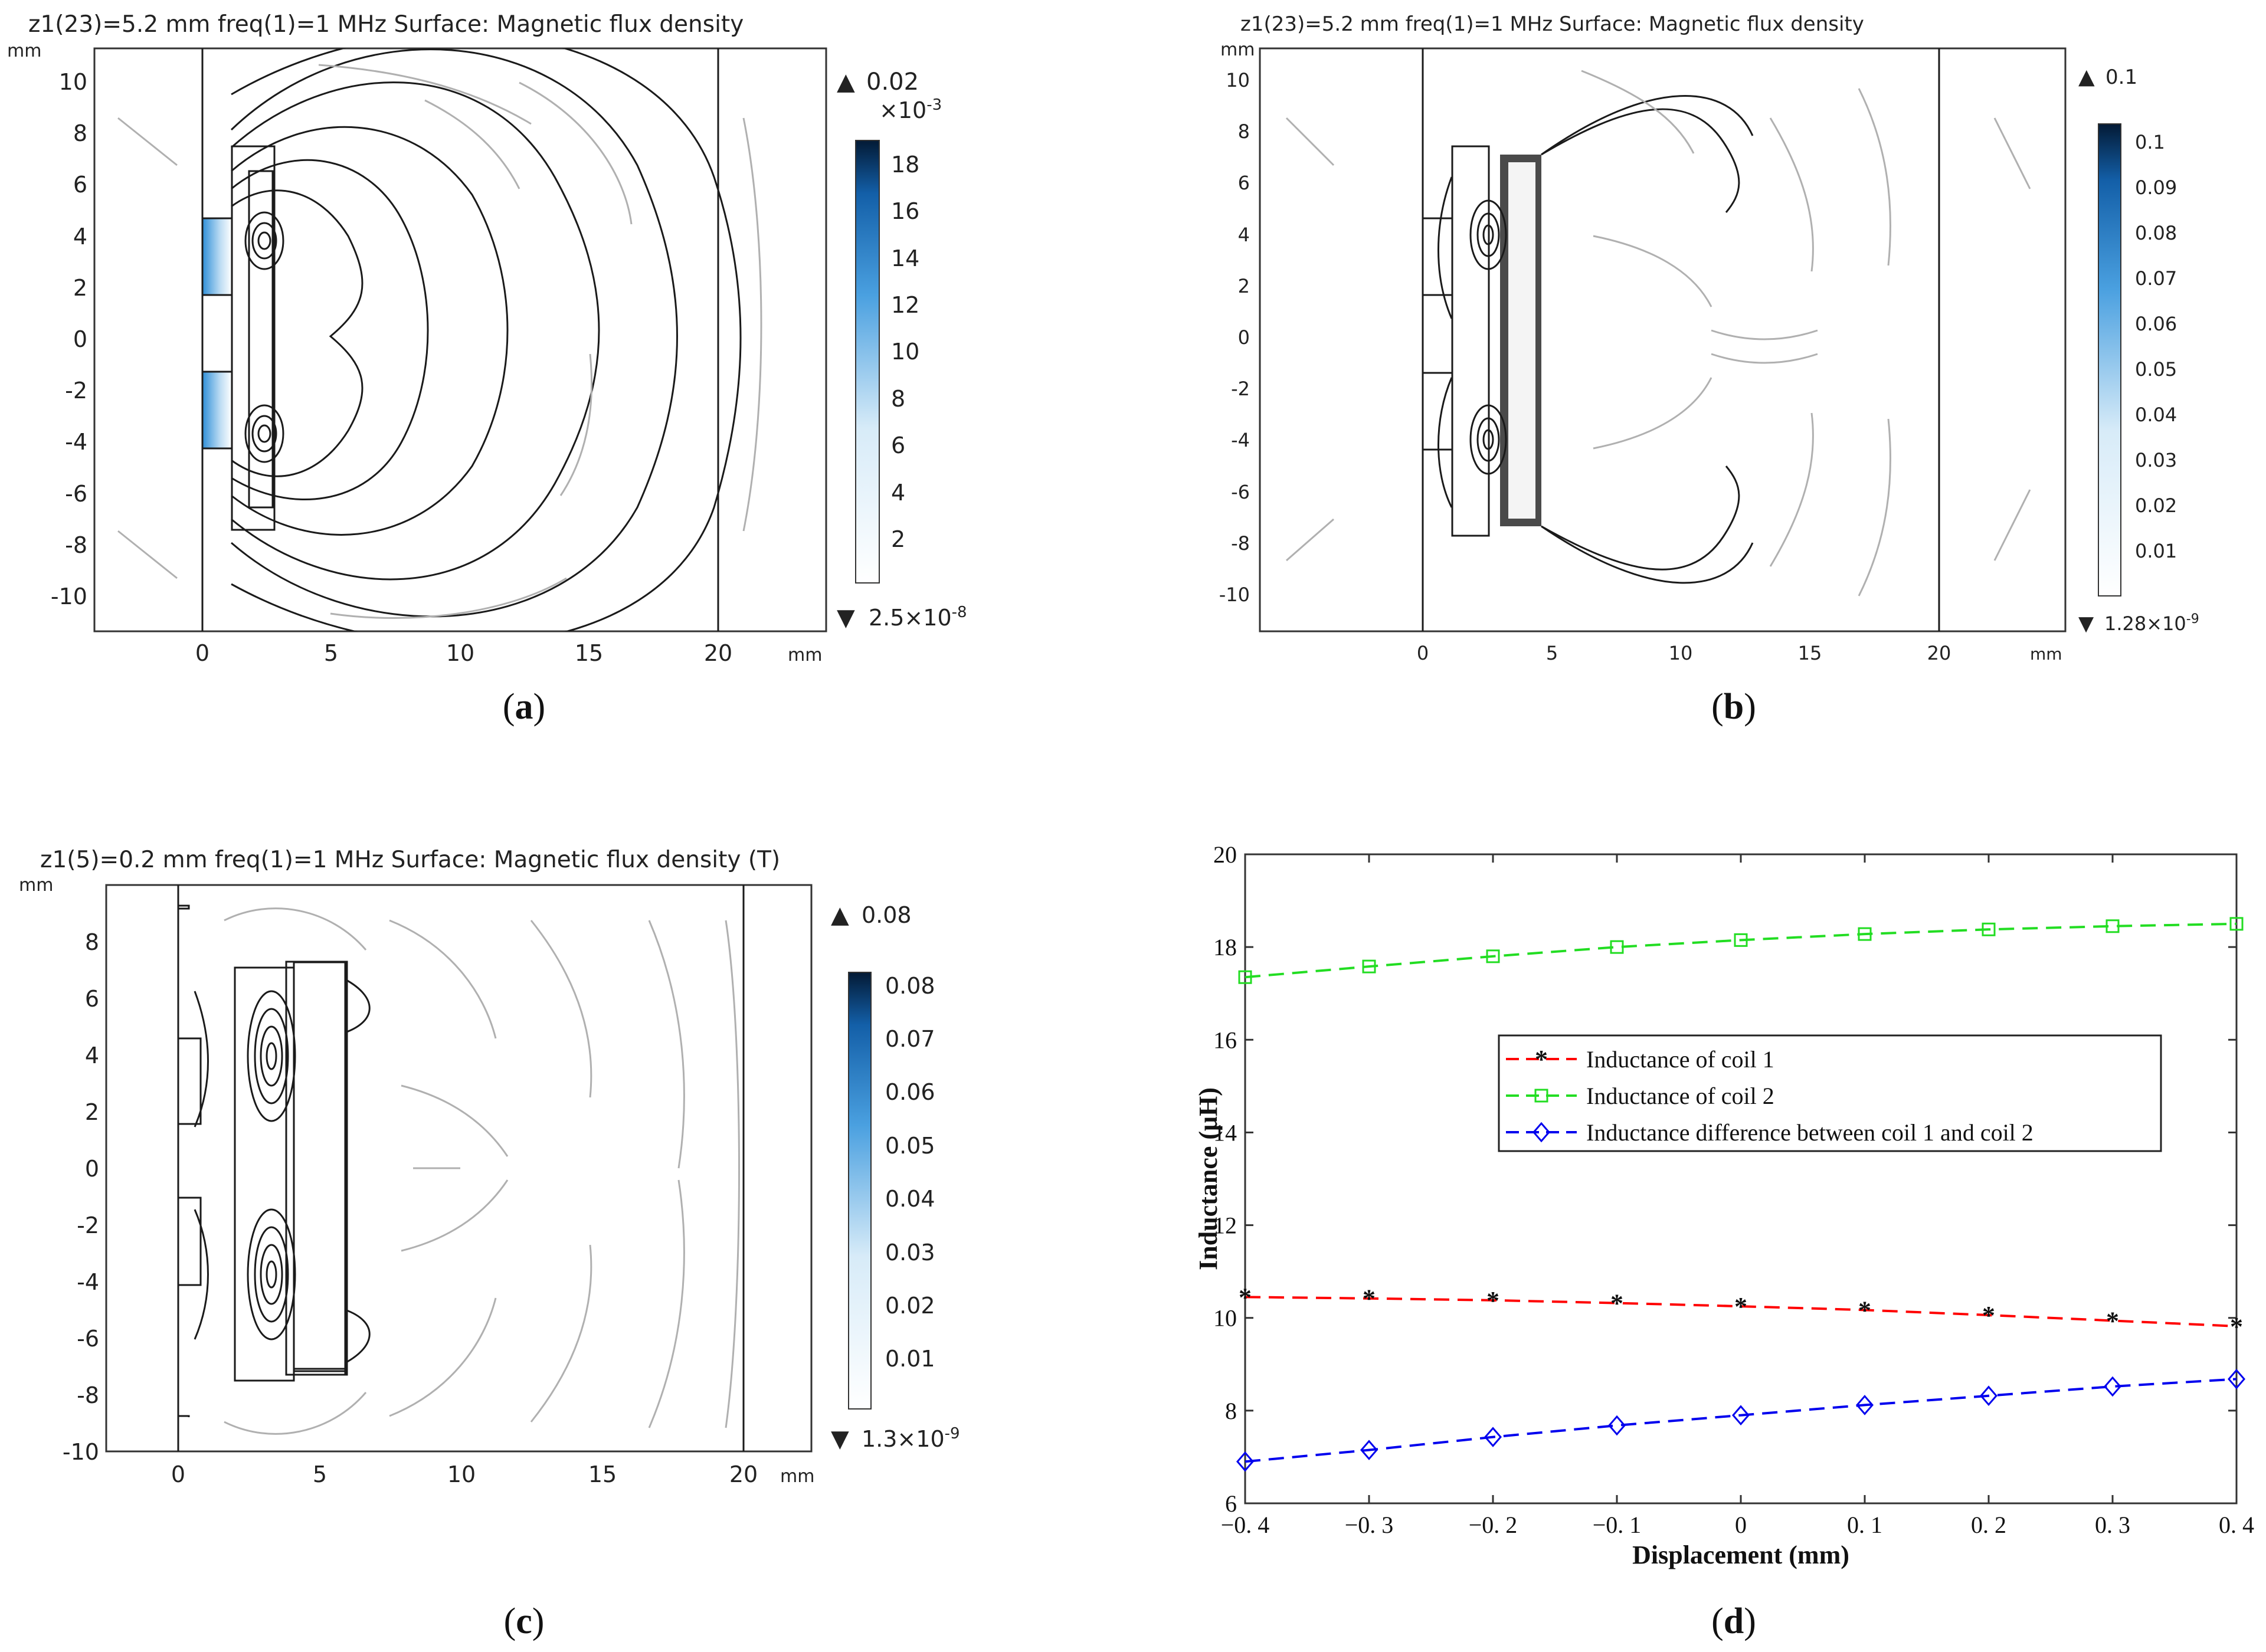  I want to click on panel-a-max-label: 0.02, so click(892, 82).